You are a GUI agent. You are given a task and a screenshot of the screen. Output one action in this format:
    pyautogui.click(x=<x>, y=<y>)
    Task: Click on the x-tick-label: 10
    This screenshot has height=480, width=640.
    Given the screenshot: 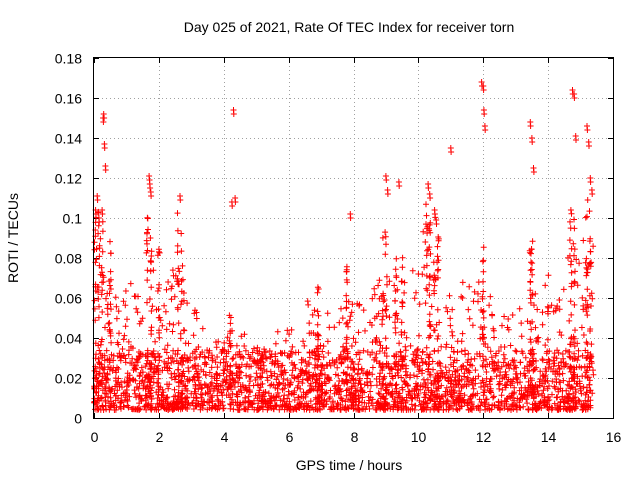 What is the action you would take?
    pyautogui.click(x=419, y=437)
    